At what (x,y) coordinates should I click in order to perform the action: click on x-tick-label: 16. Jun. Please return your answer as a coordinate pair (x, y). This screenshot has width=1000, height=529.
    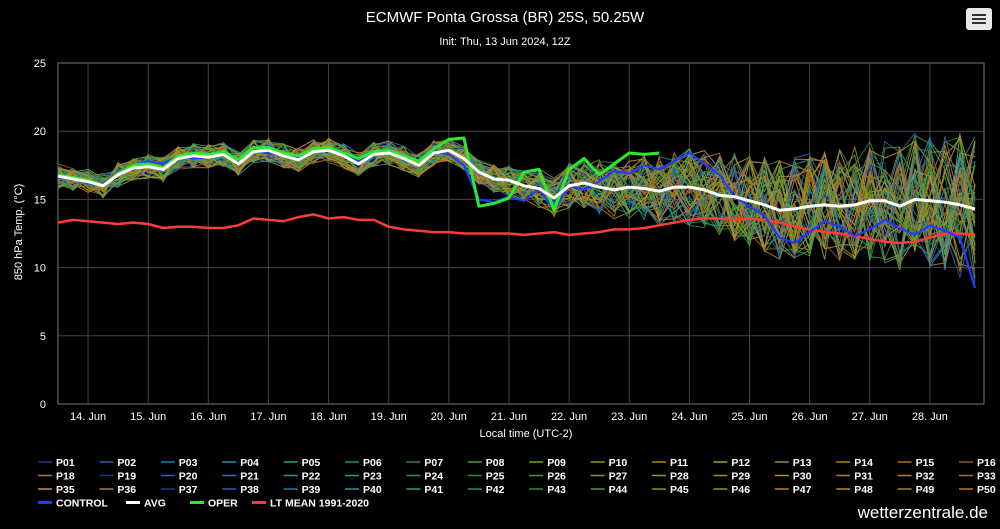
    Looking at the image, I should click on (208, 417).